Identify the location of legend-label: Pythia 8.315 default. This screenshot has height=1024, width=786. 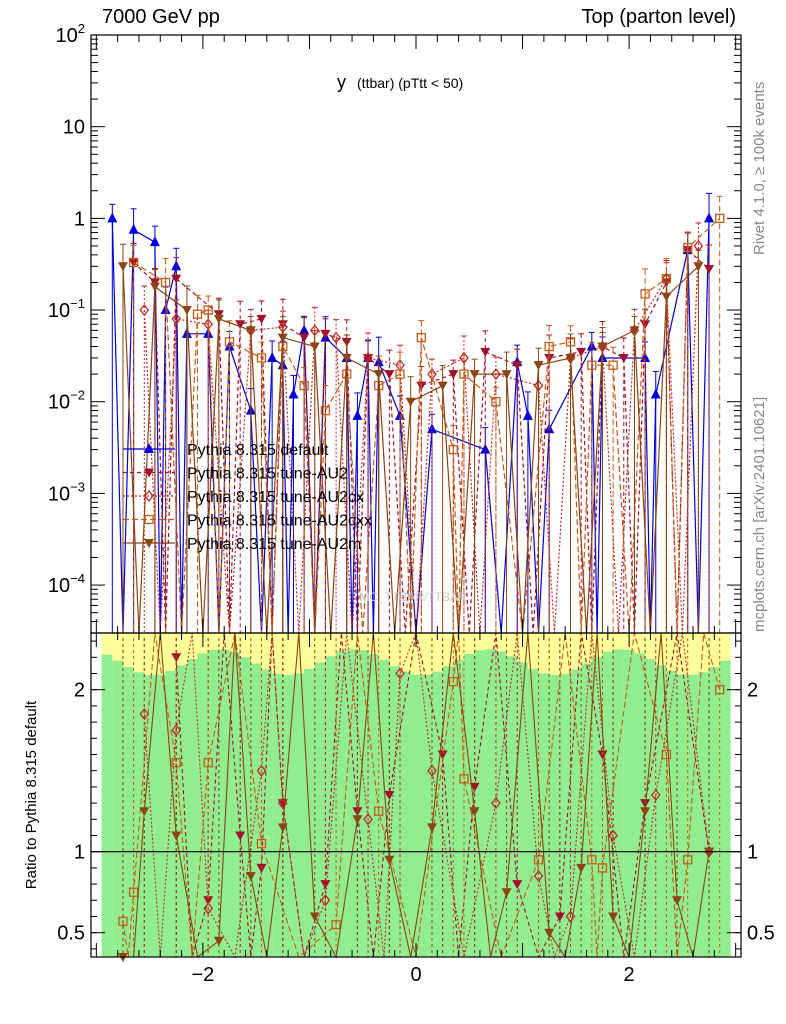
(258, 450).